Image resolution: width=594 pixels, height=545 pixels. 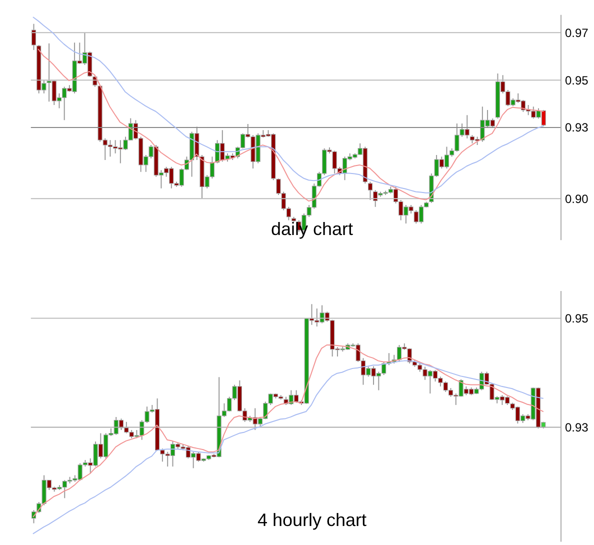 I want to click on text: daily chart, so click(x=312, y=229).